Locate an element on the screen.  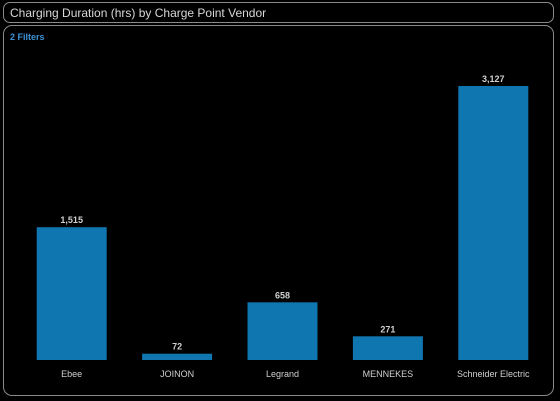
category-label-joinon: JOINON is located at coordinates (177, 374).